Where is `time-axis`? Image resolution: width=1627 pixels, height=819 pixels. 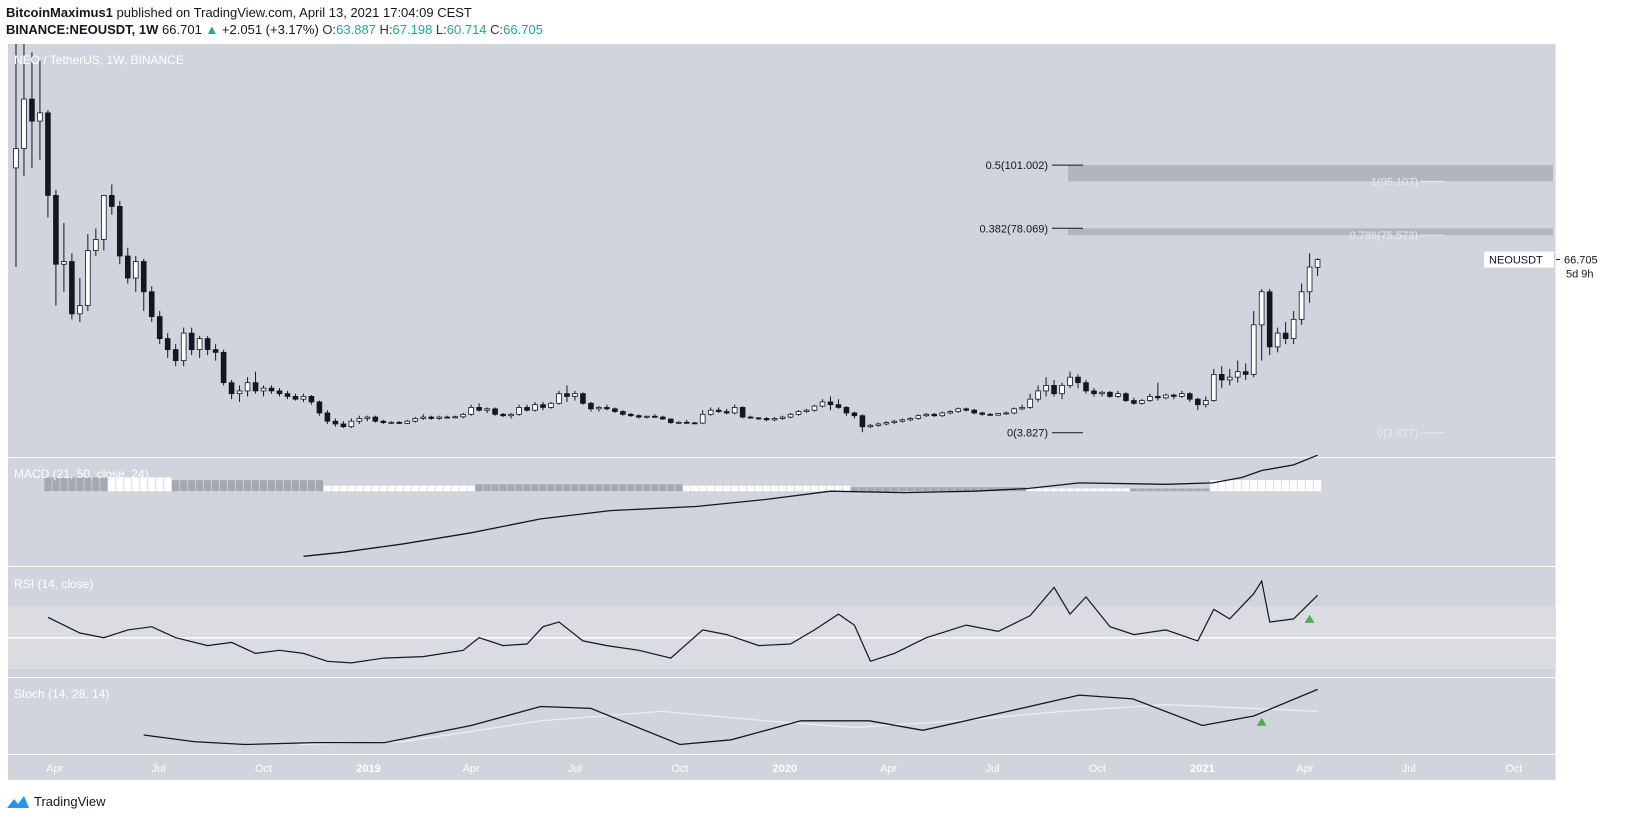
time-axis is located at coordinates (782, 767).